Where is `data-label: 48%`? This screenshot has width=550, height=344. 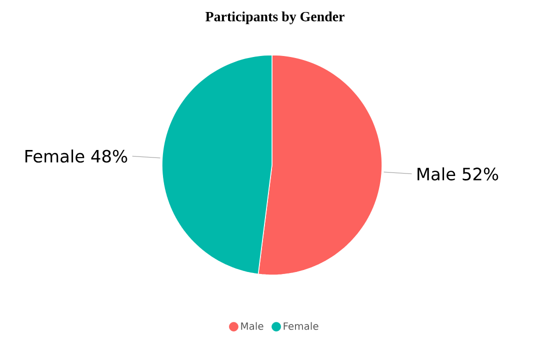
data-label: 48% is located at coordinates (109, 156).